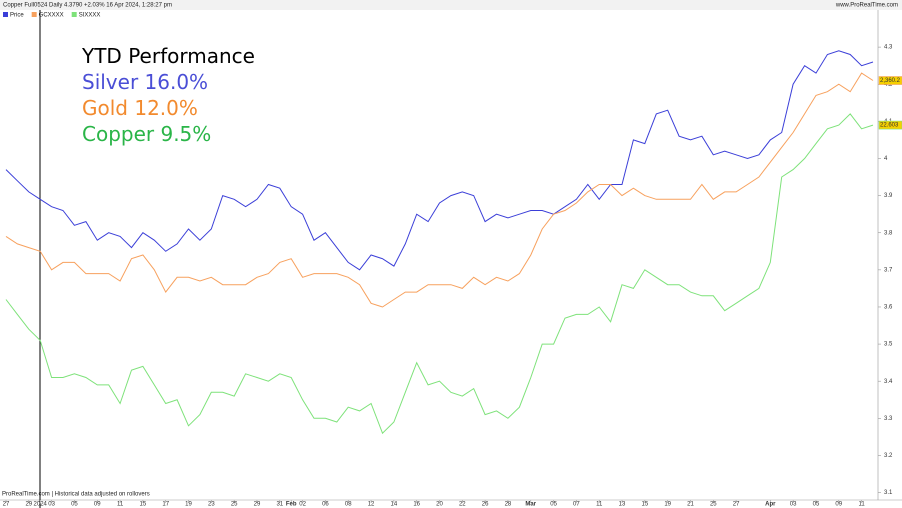 The image size is (902, 508). Describe the element at coordinates (348, 505) in the screenshot. I see `x-tick-label: 08` at that location.